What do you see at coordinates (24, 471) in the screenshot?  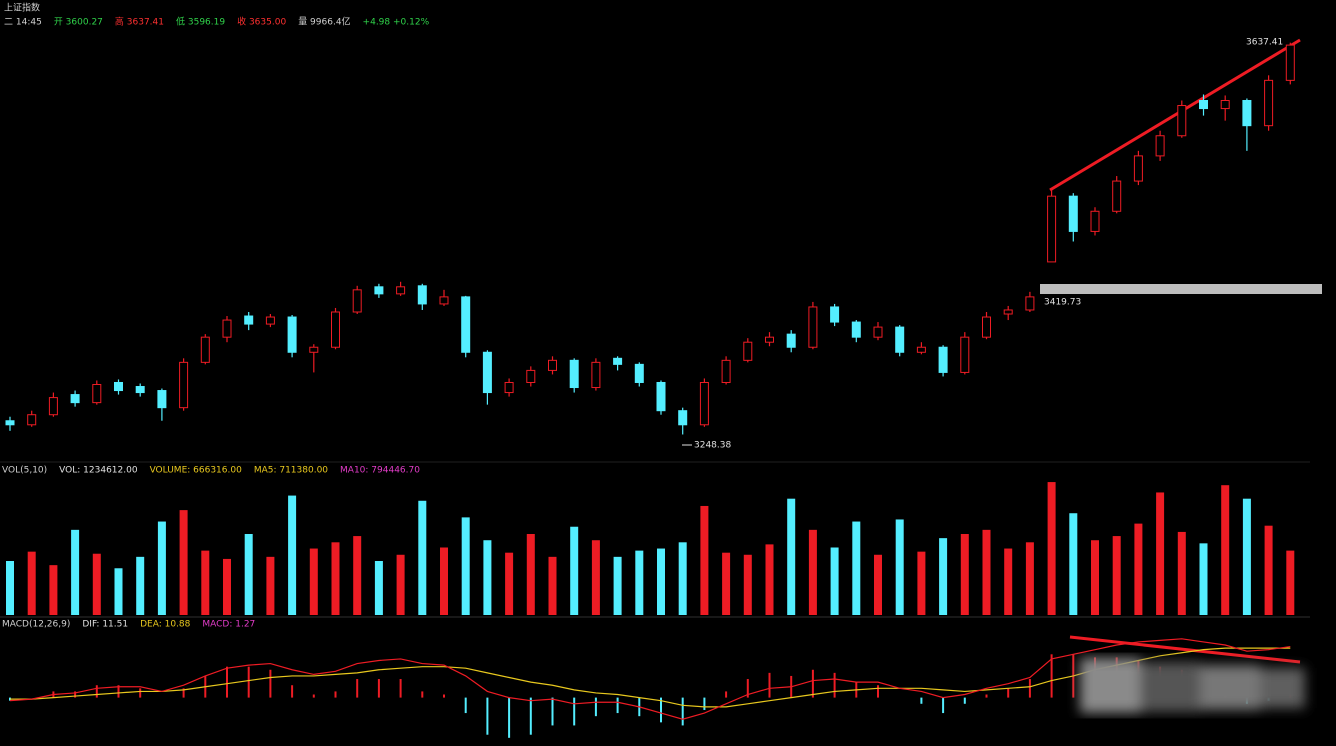 I see `legend-item: VOL(5,10)` at bounding box center [24, 471].